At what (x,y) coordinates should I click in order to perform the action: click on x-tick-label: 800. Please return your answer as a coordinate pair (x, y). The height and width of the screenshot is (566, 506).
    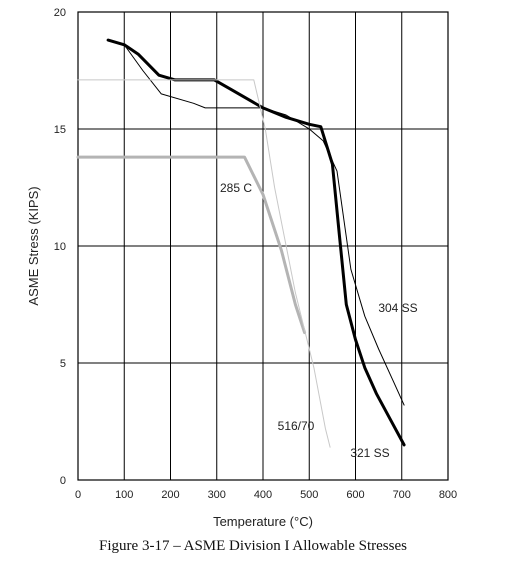
    Looking at the image, I should click on (448, 495).